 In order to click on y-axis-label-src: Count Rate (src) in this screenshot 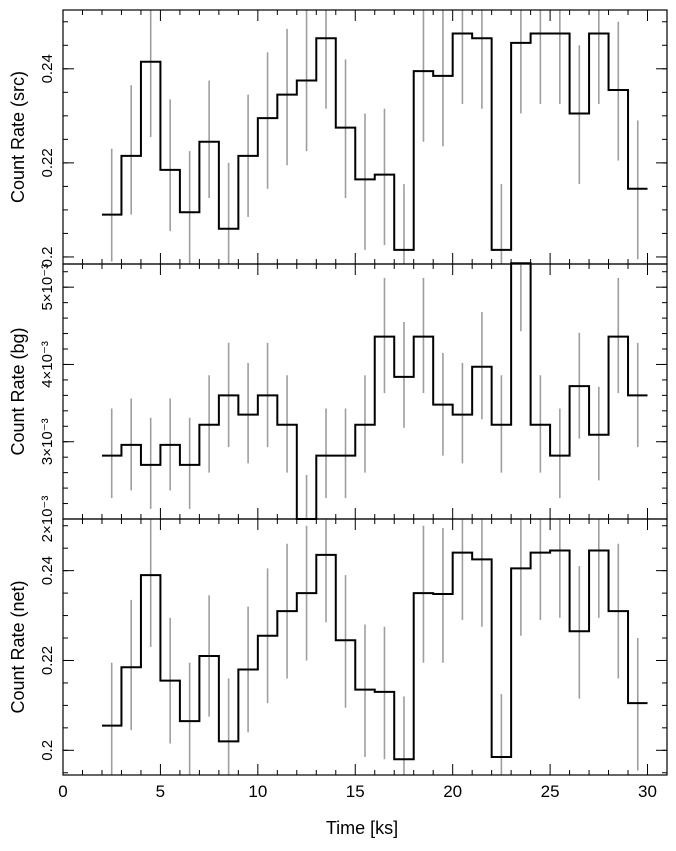, I will do `click(18, 137)`.